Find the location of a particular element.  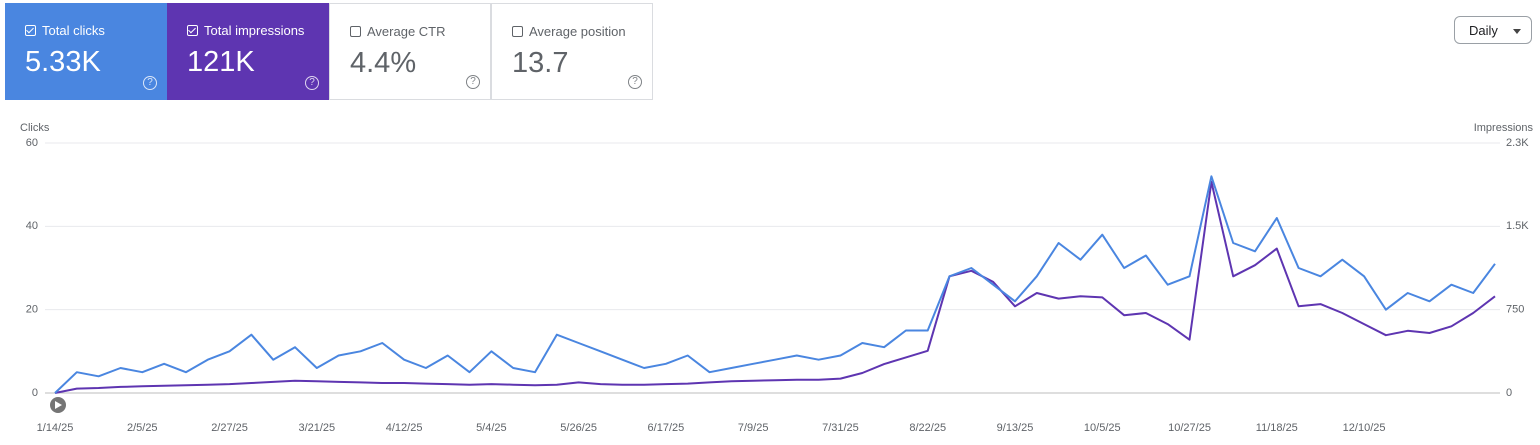

metric-label: Total clicks is located at coordinates (73, 30).